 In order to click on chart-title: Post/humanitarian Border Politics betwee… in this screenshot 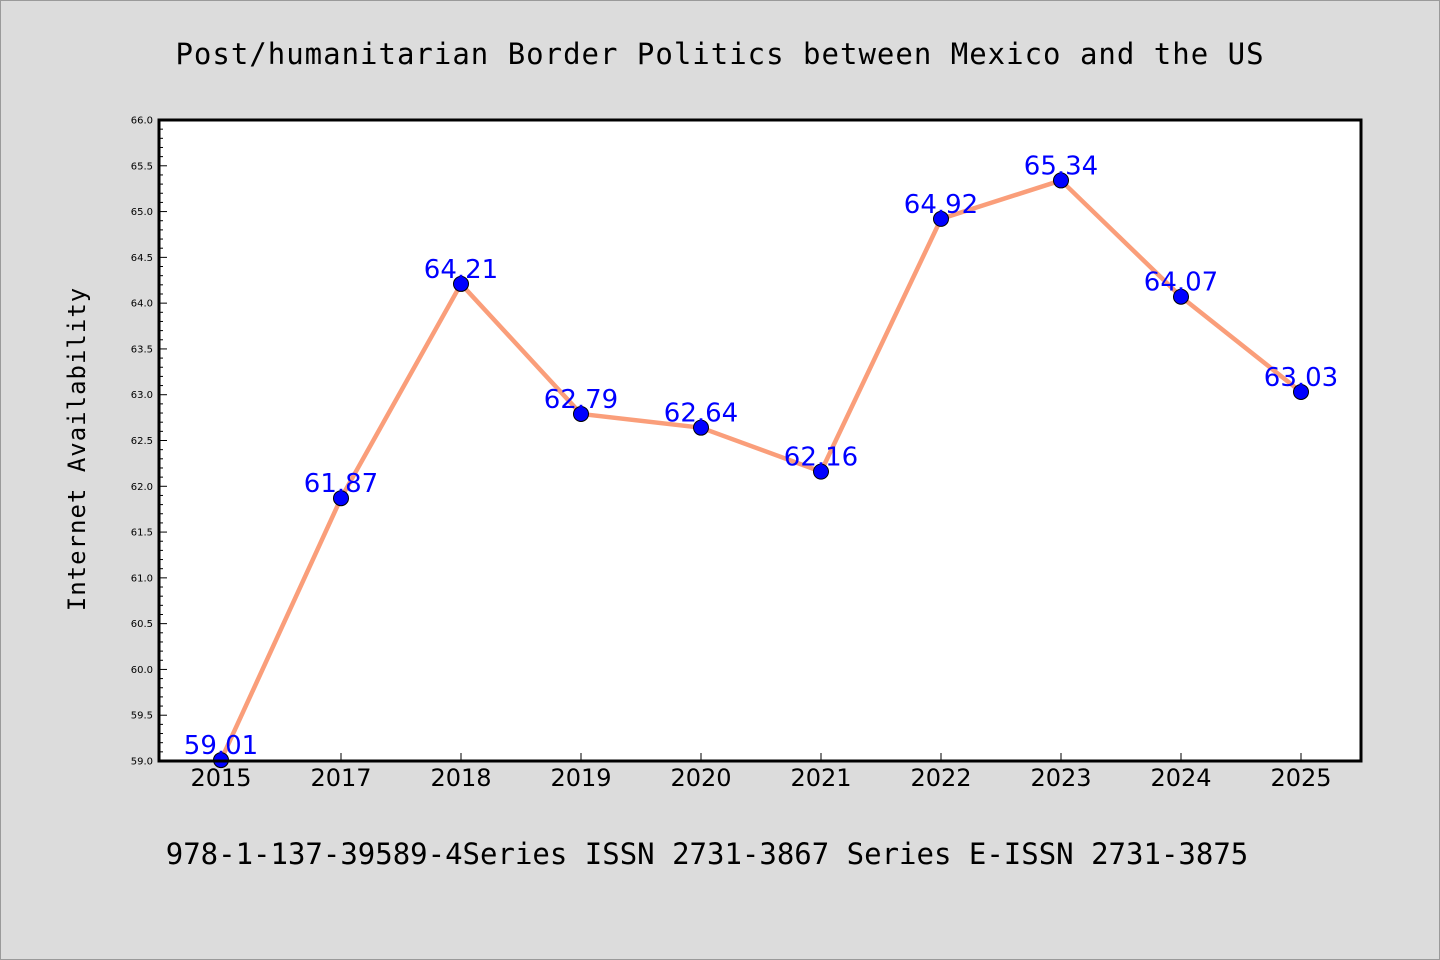, I will do `click(719, 54)`.